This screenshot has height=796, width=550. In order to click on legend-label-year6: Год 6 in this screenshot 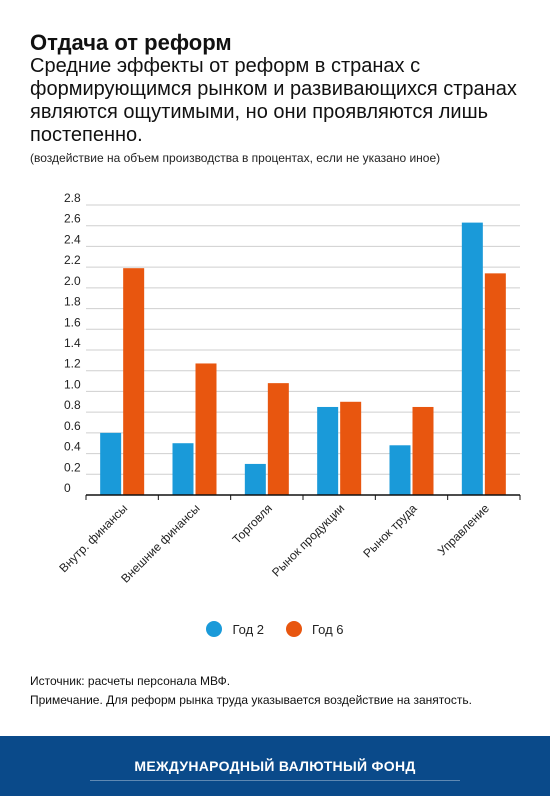, I will do `click(328, 629)`.